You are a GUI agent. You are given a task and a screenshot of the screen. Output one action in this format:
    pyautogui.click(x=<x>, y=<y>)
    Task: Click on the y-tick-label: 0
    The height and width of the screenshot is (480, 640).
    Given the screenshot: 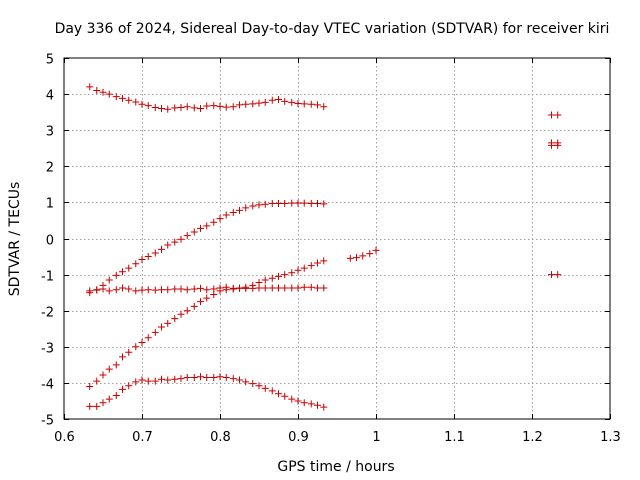 What is the action you would take?
    pyautogui.click(x=50, y=241)
    